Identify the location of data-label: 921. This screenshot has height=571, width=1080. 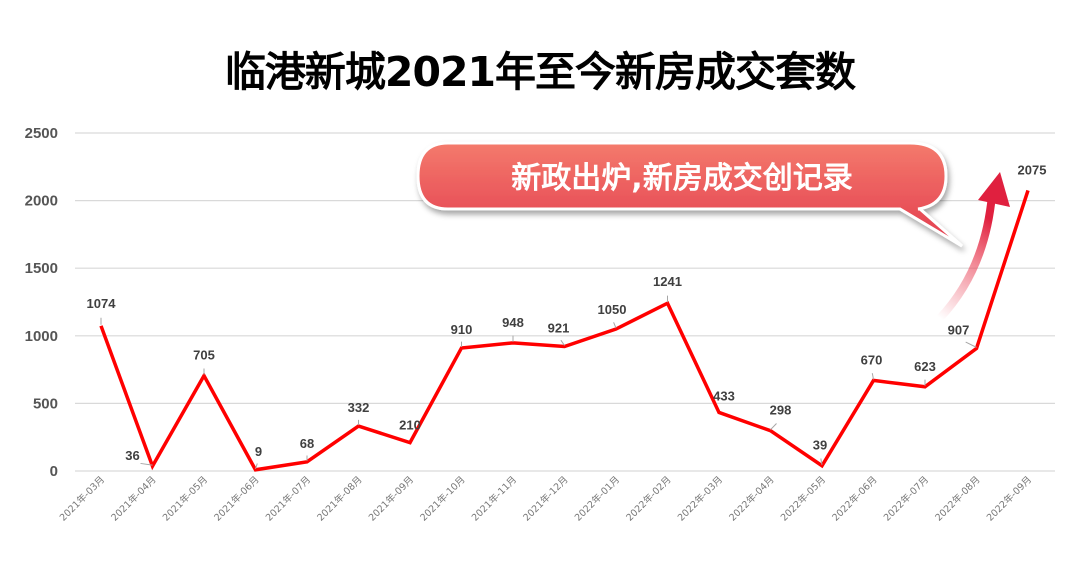
(559, 327).